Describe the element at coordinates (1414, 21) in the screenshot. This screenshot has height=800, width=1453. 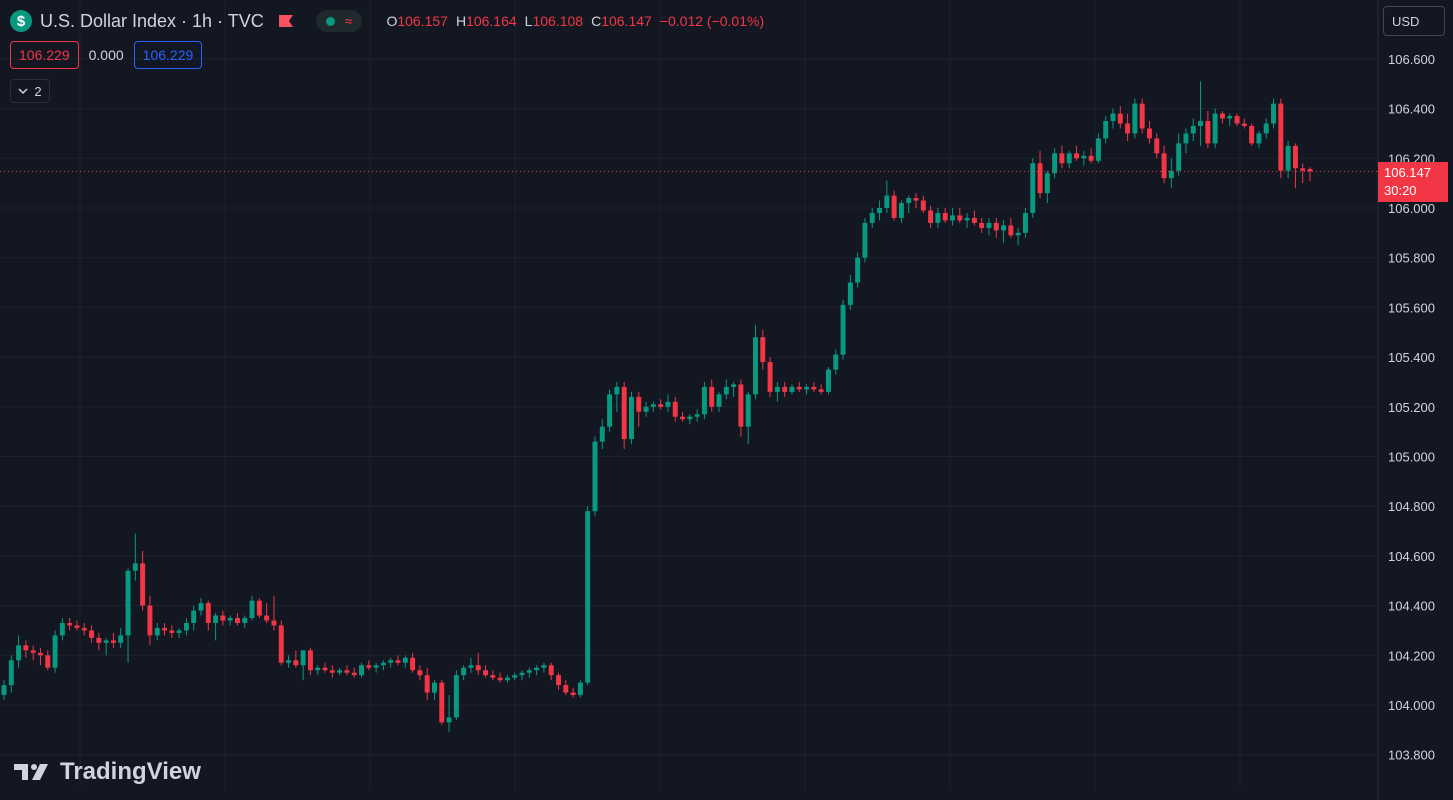
I see `currency-button: USD` at that location.